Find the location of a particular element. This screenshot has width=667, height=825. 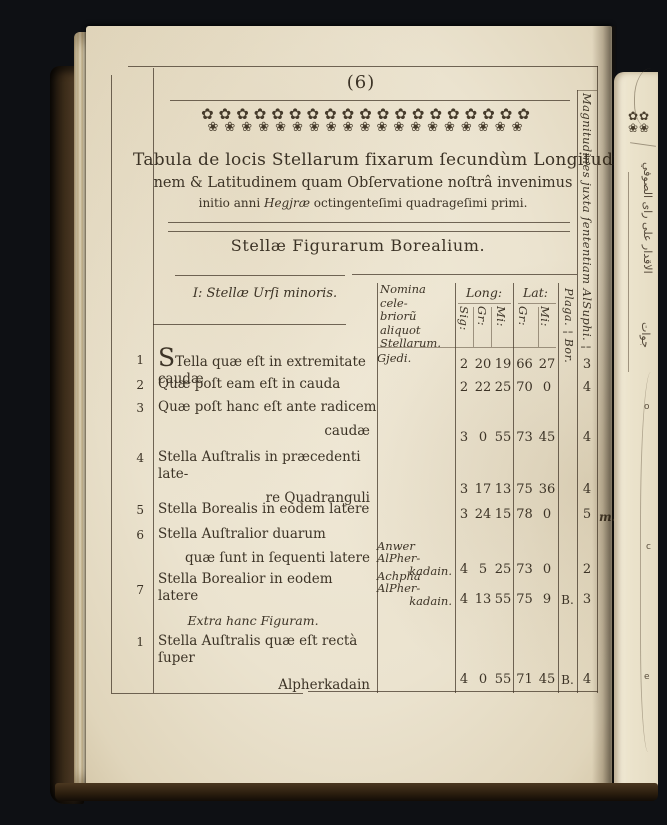

latitude-header: Lat: is located at coordinates (535, 292).